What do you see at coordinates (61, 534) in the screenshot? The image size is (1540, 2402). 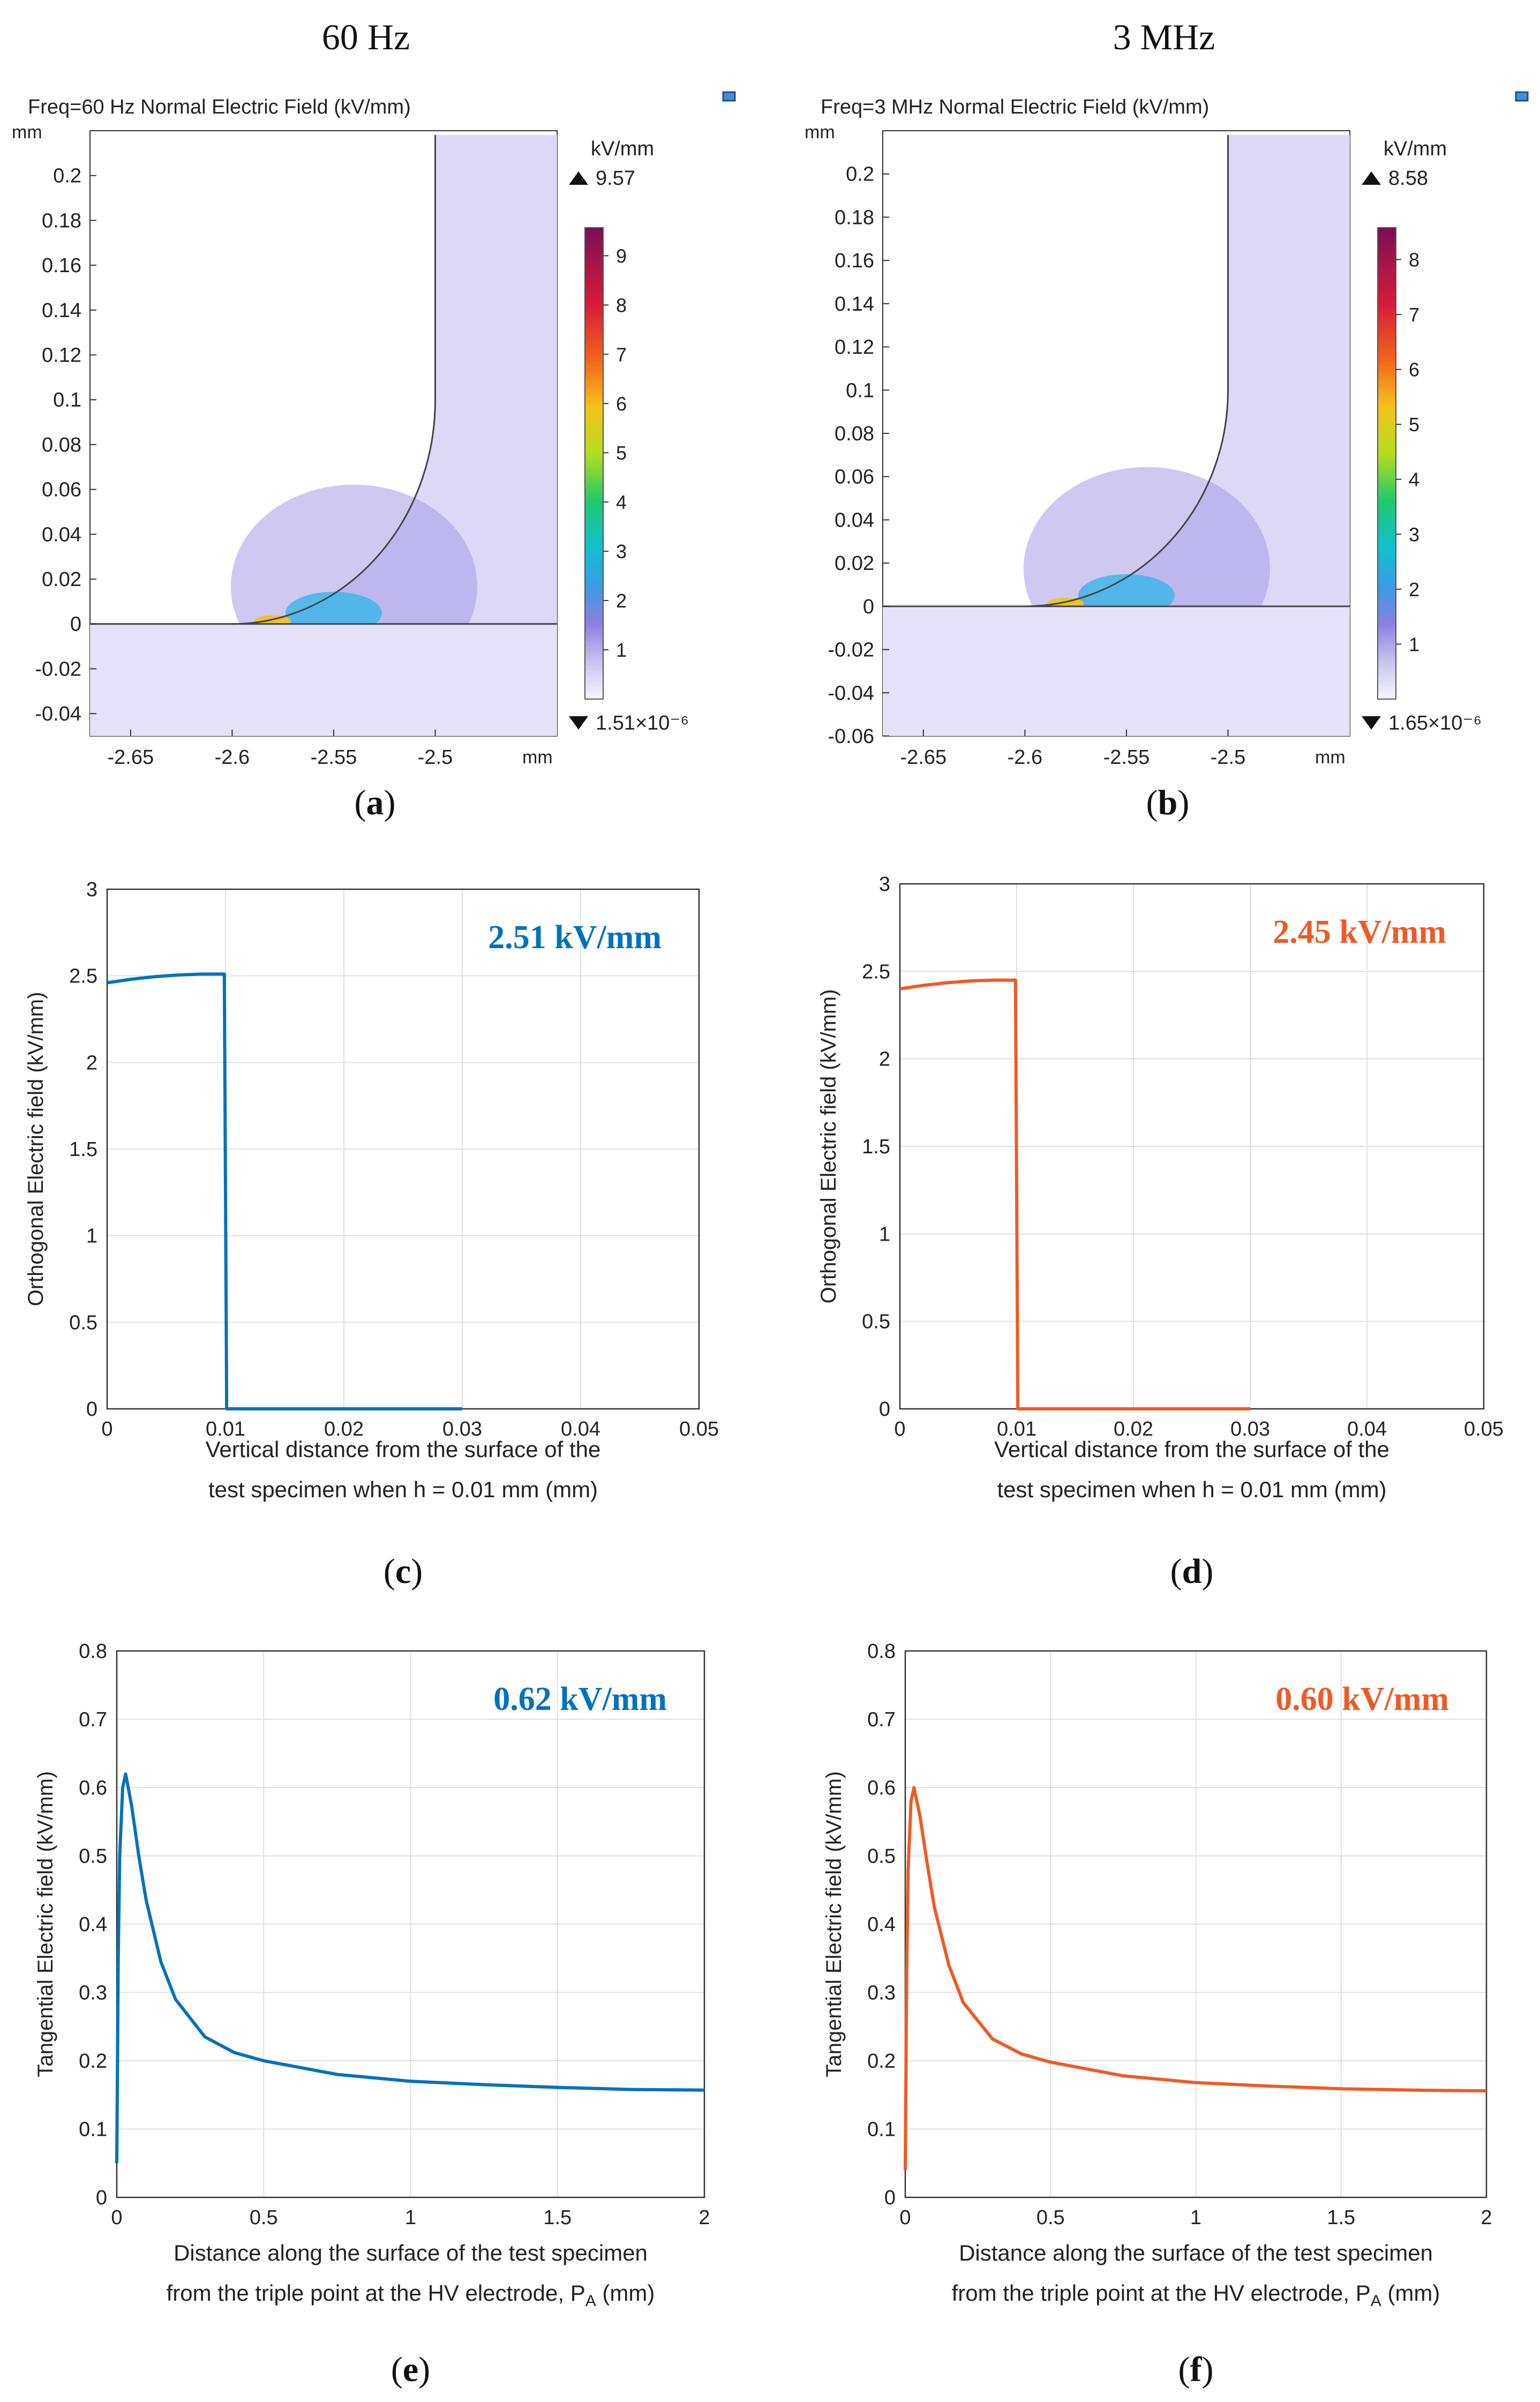 I see `y-tick-label: 0.04` at bounding box center [61, 534].